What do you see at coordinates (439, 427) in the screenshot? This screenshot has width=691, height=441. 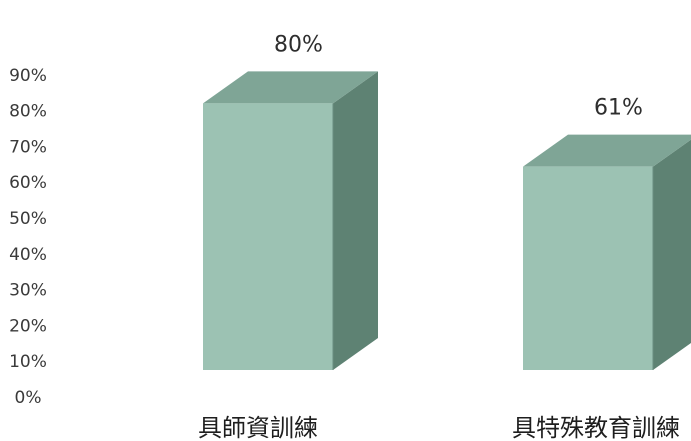 I see `category-labels: 具師資訓練 具特殊教育訓練` at bounding box center [439, 427].